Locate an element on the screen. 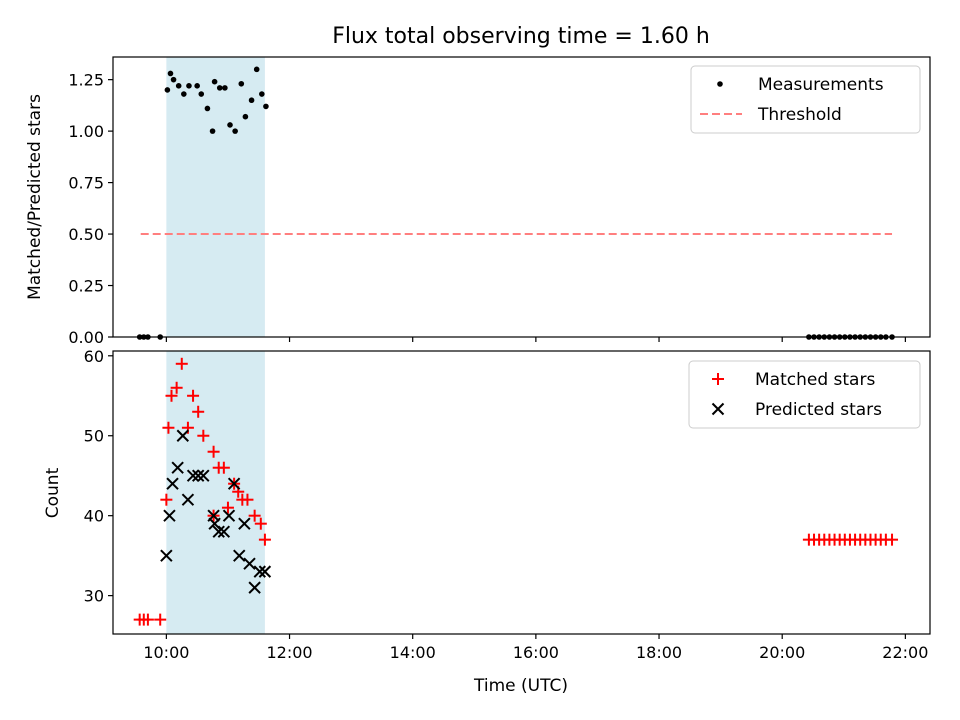 The width and height of the screenshot is (960, 720). x-tick-label: 14:00 is located at coordinates (413, 652).